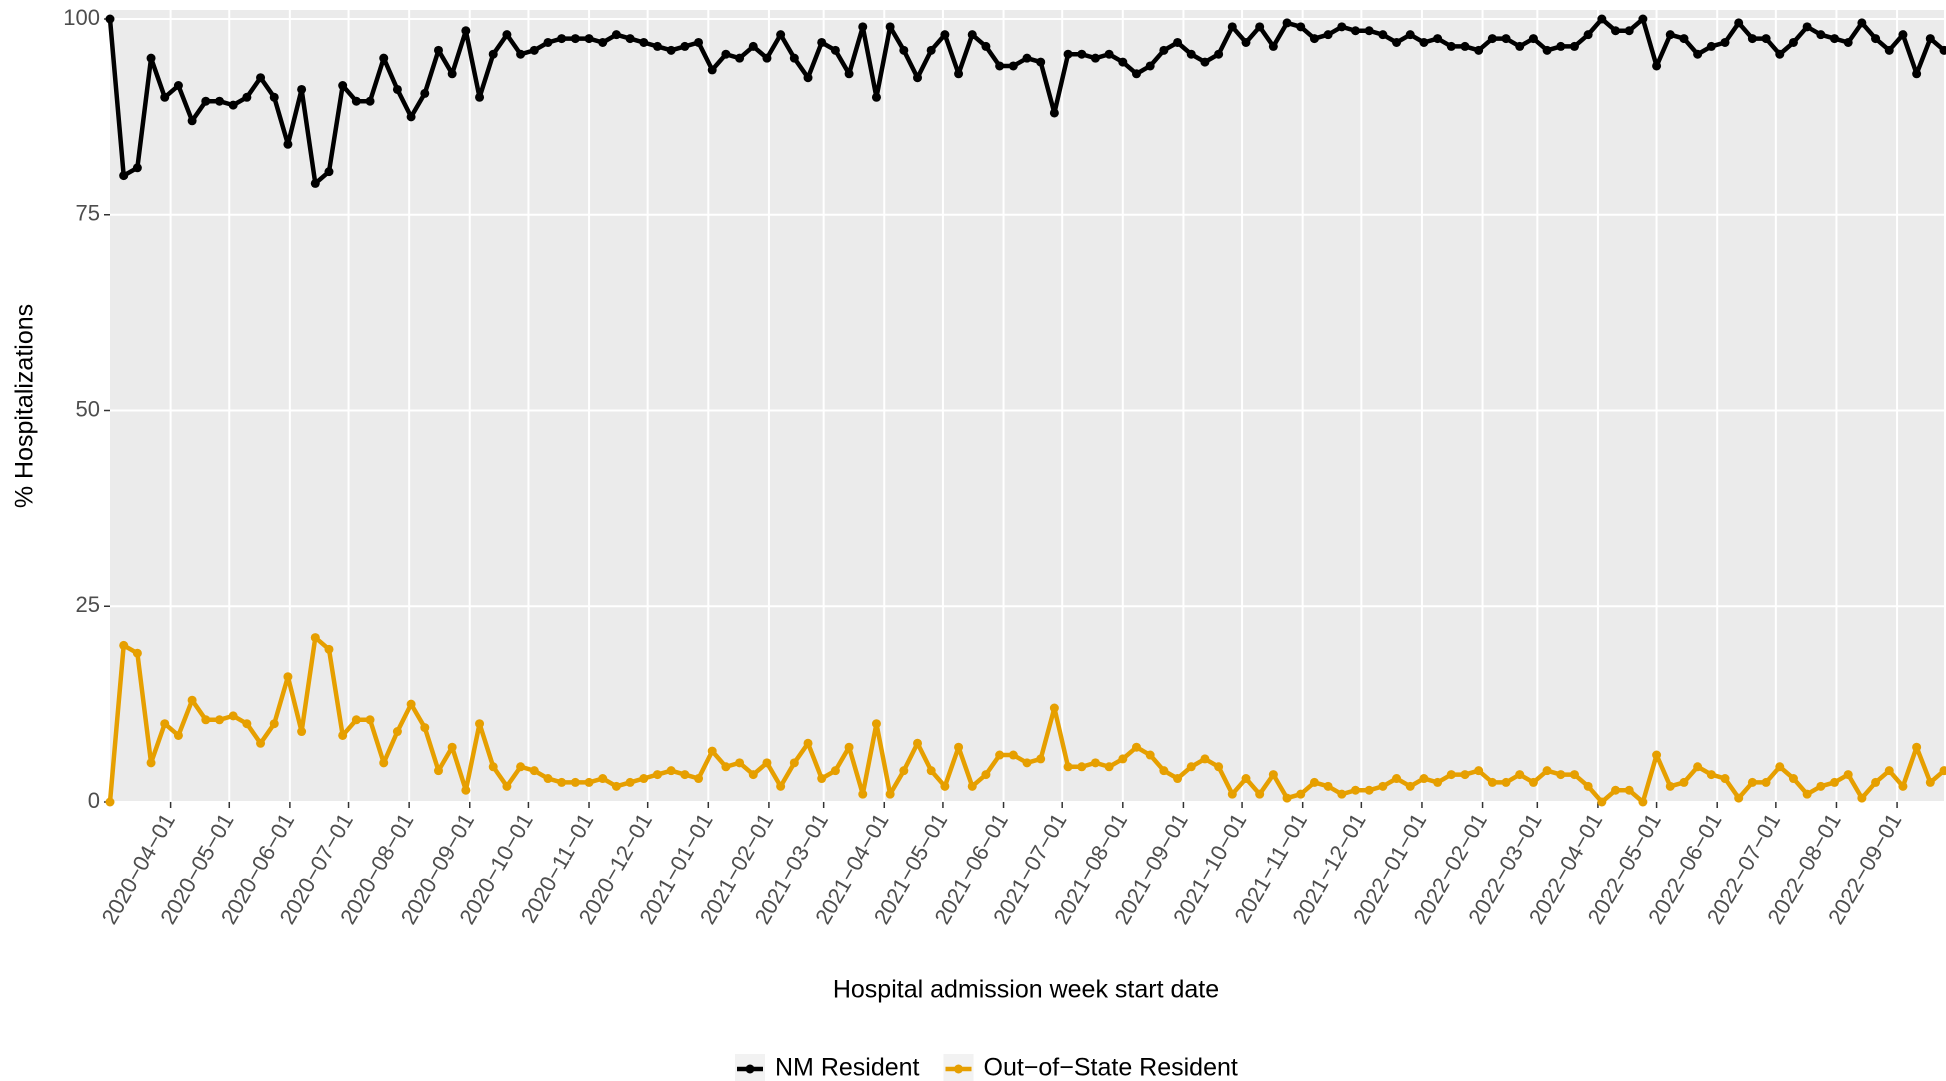 The height and width of the screenshot is (1081, 1946). What do you see at coordinates (847, 1067) in the screenshot?
I see `legend-label: NM Resident` at bounding box center [847, 1067].